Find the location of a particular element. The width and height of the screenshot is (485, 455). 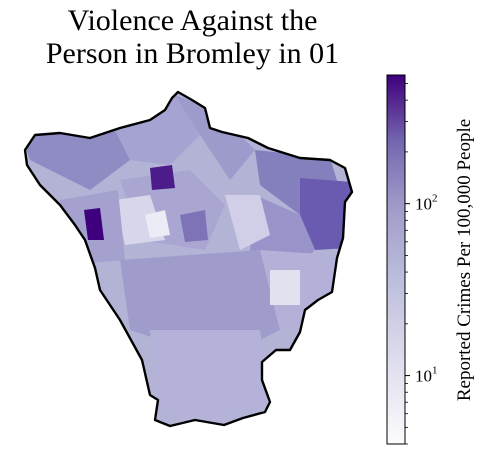

ward-south is located at coordinates (210, 377).